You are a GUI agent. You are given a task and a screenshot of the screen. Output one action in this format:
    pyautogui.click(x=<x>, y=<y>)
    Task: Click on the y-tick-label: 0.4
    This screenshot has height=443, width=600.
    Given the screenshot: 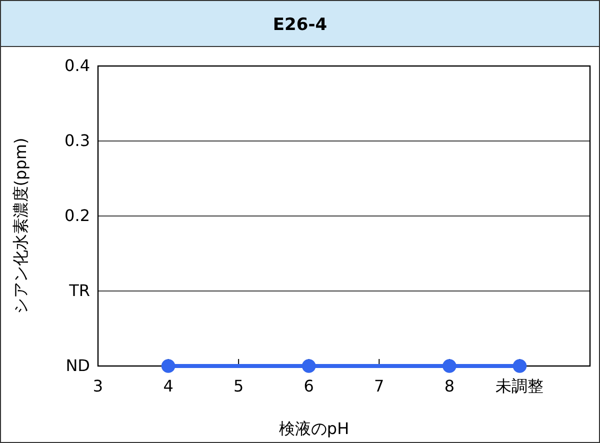 What is the action you would take?
    pyautogui.click(x=77, y=66)
    